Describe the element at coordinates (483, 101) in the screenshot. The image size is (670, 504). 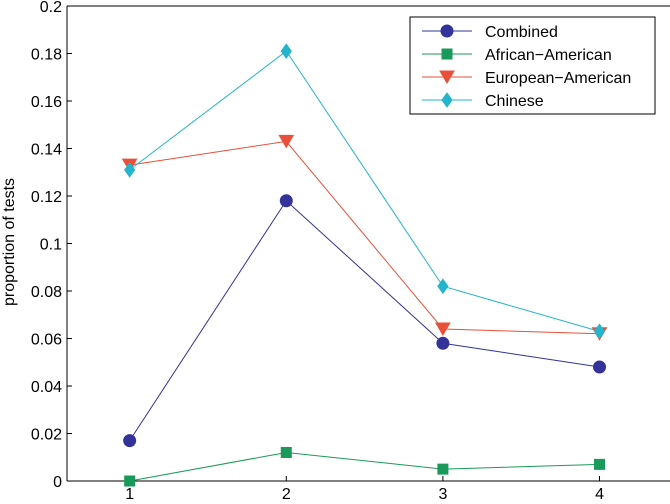
I see `legend-item: Chinese` at that location.